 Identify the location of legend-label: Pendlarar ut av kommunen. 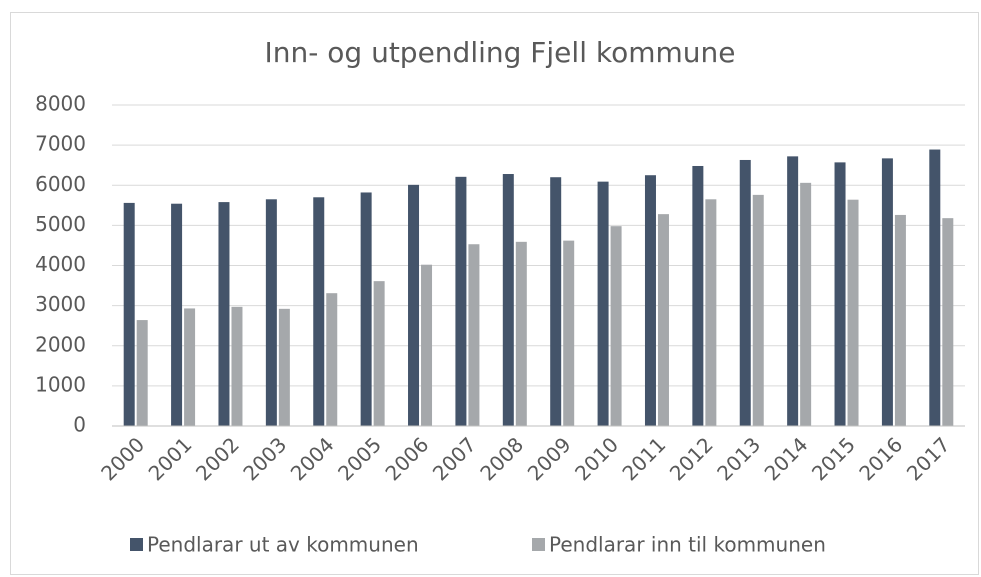
(283, 545).